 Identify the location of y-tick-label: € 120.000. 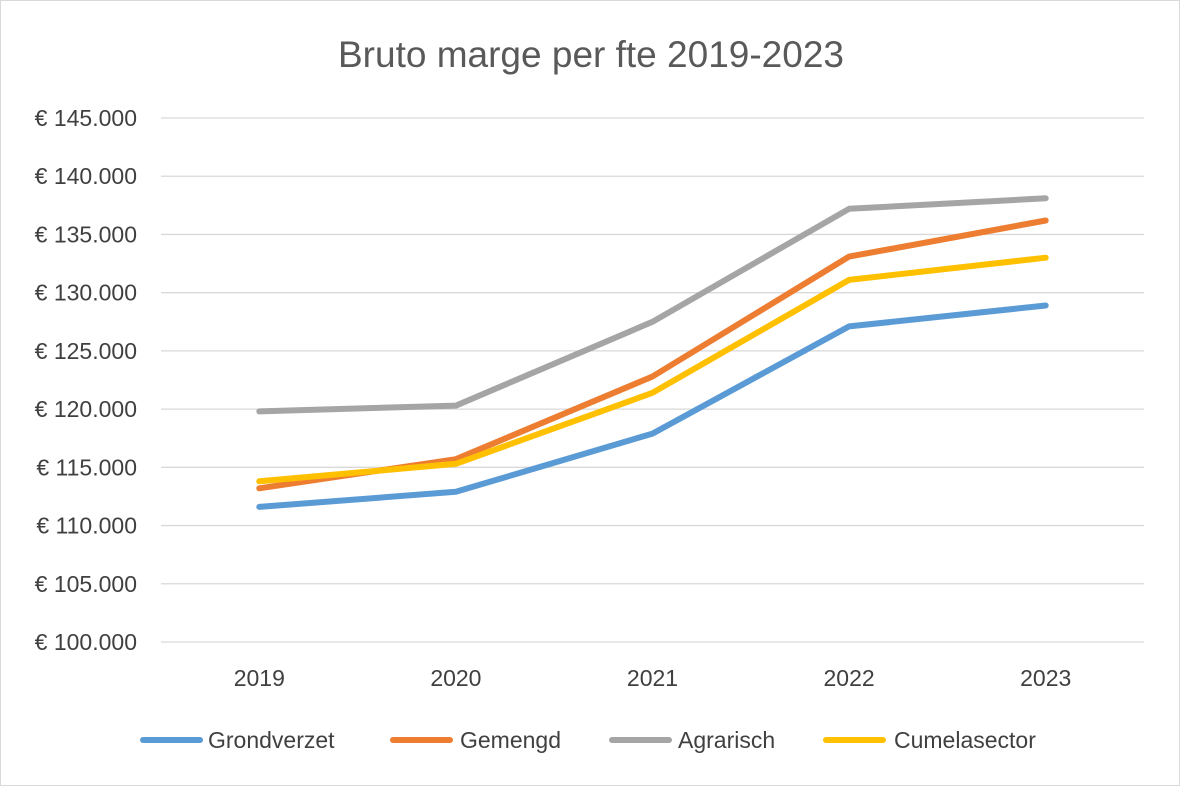
(86, 409).